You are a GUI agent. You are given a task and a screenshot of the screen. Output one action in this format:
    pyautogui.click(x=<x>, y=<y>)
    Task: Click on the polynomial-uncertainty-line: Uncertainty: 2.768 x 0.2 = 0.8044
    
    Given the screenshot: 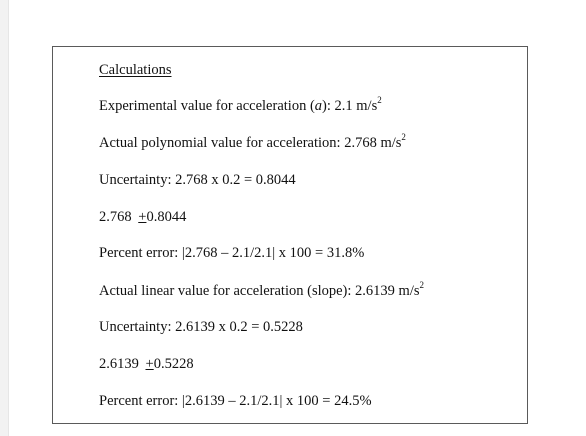 What is the action you would take?
    pyautogui.click(x=197, y=180)
    